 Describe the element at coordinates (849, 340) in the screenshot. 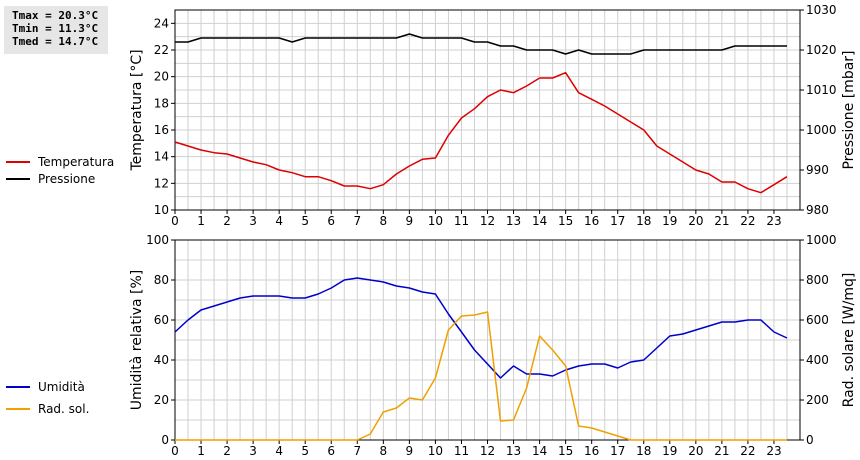

I see `y-right-axis-title: Rad. solare [W/mq]` at that location.